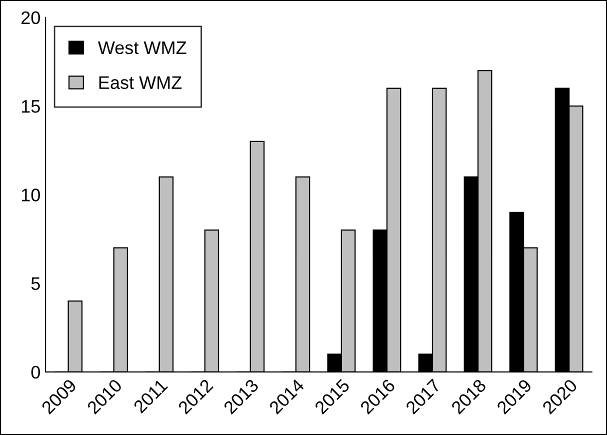 This screenshot has height=435, width=607. What do you see at coordinates (142, 48) in the screenshot?
I see `legend-label: West WMZ` at bounding box center [142, 48].